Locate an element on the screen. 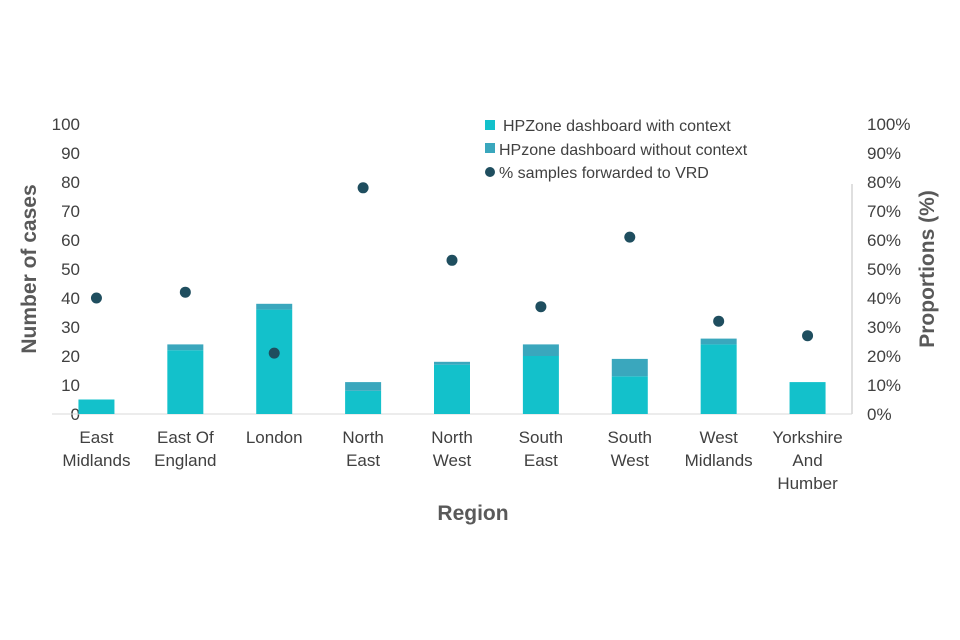 This screenshot has height=640, width=960. y2-tick-label: 100% is located at coordinates (888, 124).